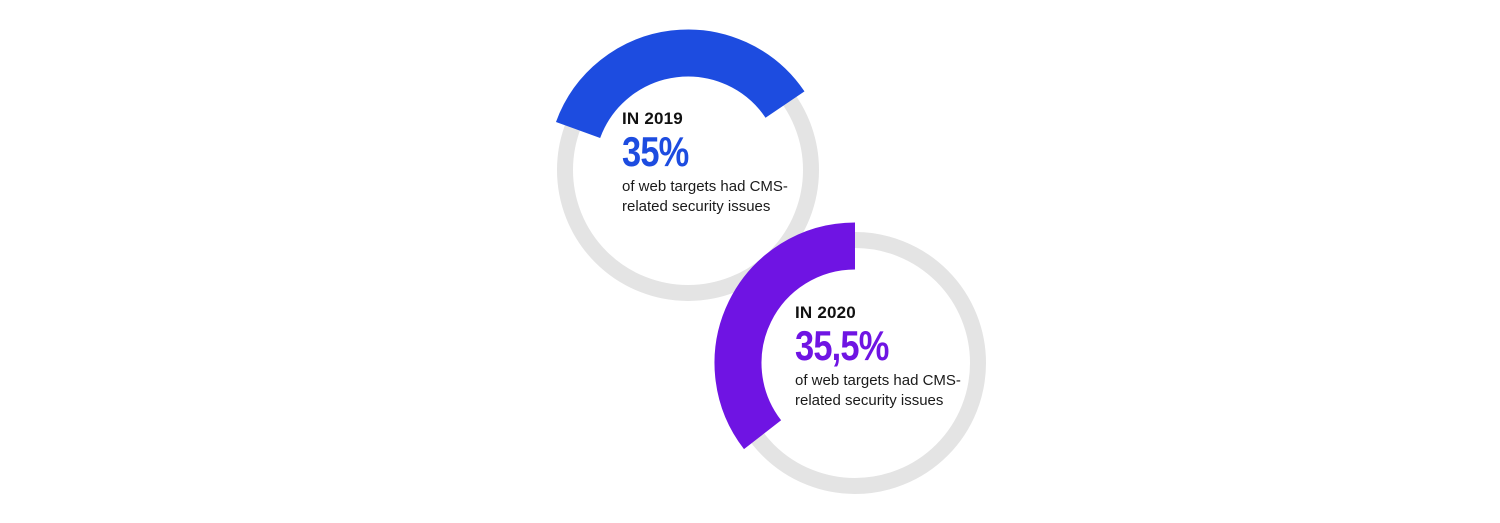 The image size is (1500, 523). I want to click on year-label: IN 2019, so click(652, 118).